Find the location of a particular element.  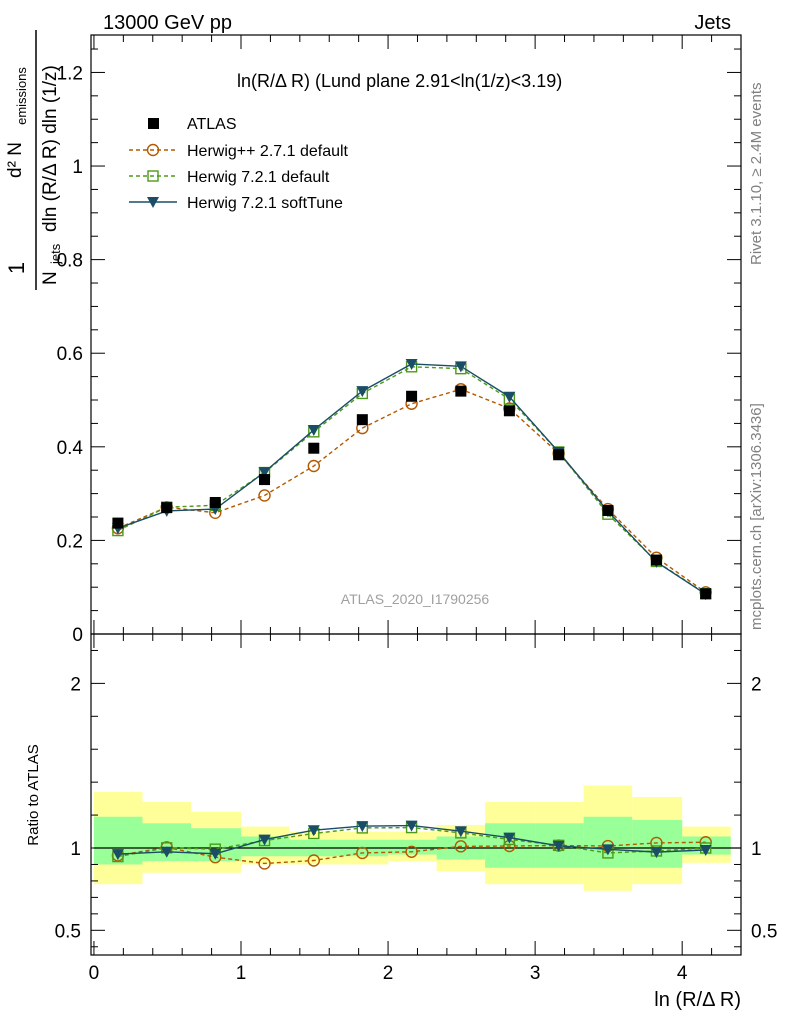

legend-entry-herwigpp: Herwig++ 2.7.1 default is located at coordinates (239, 151).